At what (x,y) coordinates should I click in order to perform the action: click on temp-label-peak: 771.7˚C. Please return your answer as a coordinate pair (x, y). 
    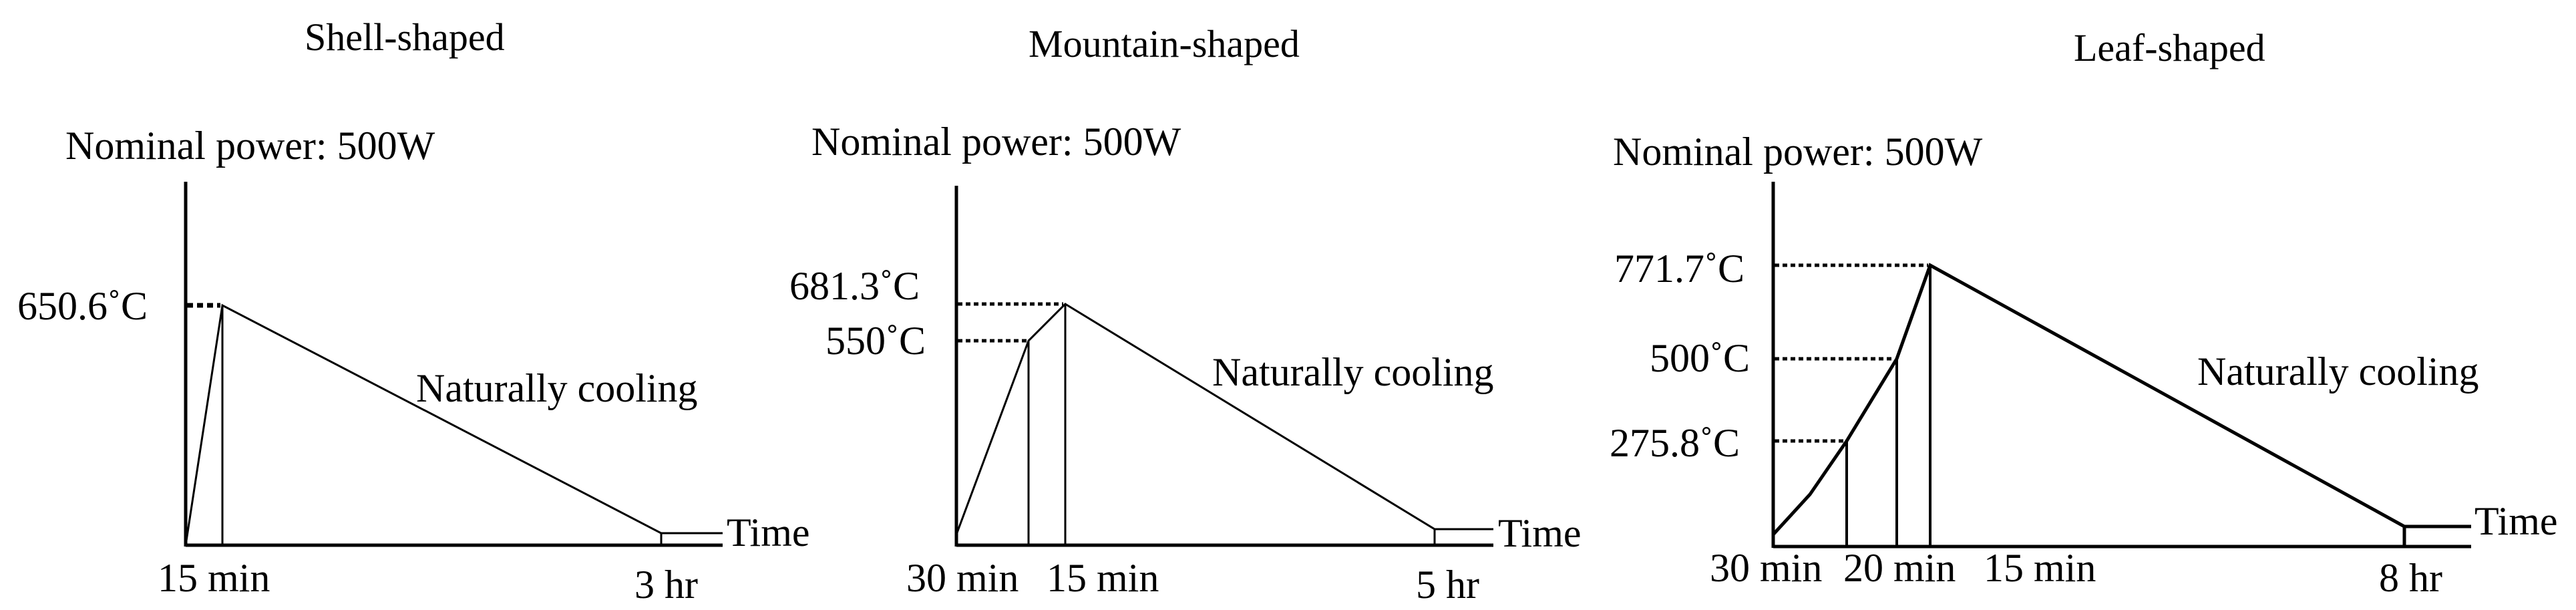
    Looking at the image, I should click on (1679, 269).